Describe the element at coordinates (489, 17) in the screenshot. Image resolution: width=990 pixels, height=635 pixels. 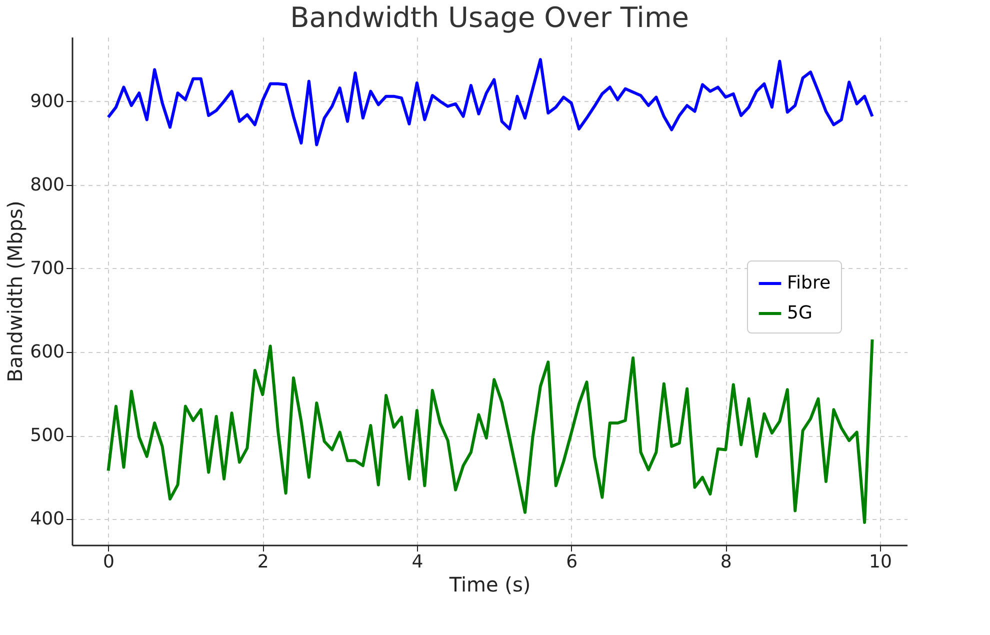
I see `chart-title: Bandwidth Usage Over Time` at that location.